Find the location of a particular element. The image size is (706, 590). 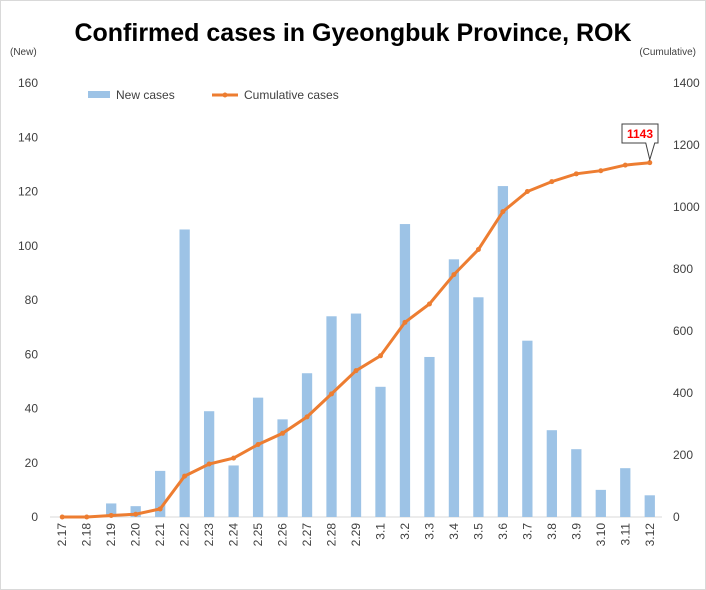

right-axis-ticks: 0 200 400 600 800 1000 1200 1400 is located at coordinates (686, 300).